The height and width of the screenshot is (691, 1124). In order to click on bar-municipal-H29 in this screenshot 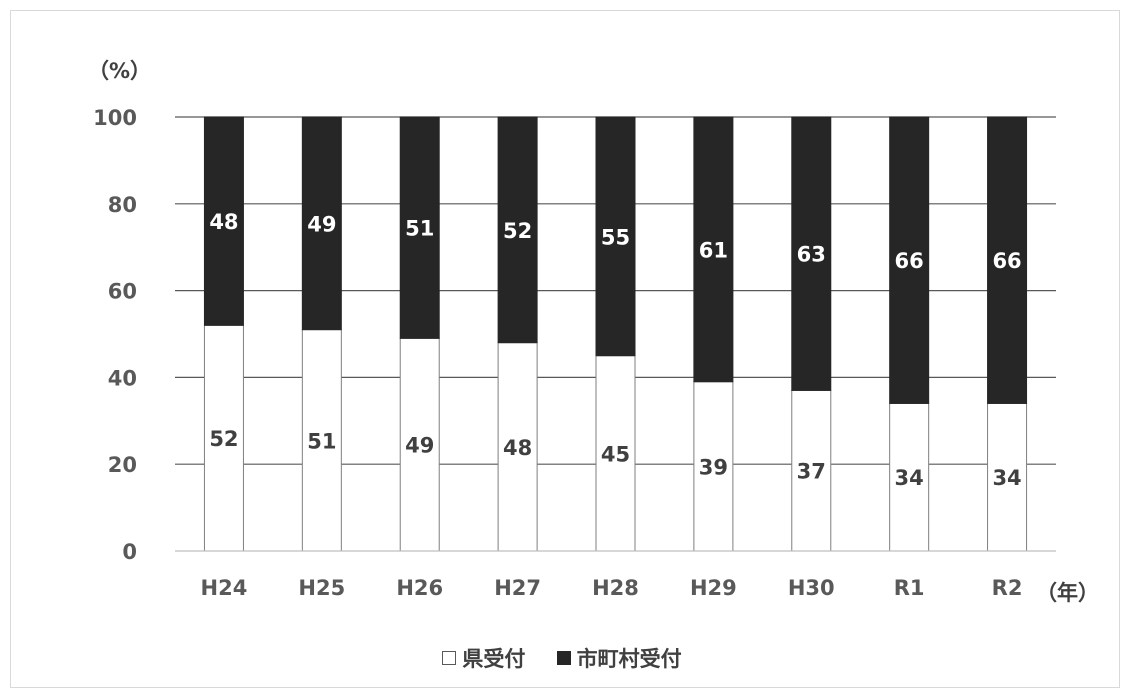, I will do `click(713, 249)`.